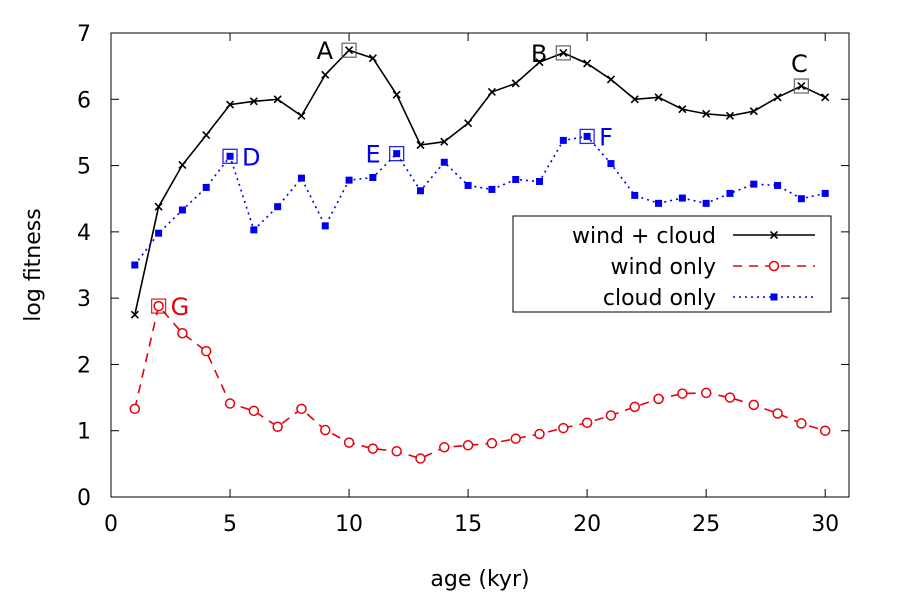  What do you see at coordinates (230, 524) in the screenshot?
I see `x-tick-label: 5` at bounding box center [230, 524].